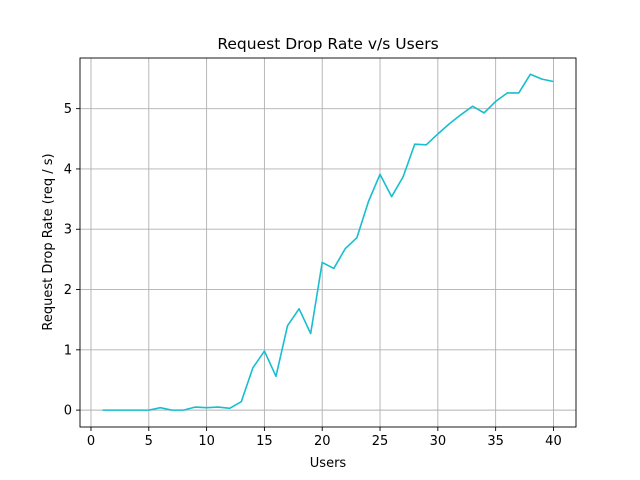 This screenshot has width=640, height=480. I want to click on y-tick-label: 1, so click(68, 350).